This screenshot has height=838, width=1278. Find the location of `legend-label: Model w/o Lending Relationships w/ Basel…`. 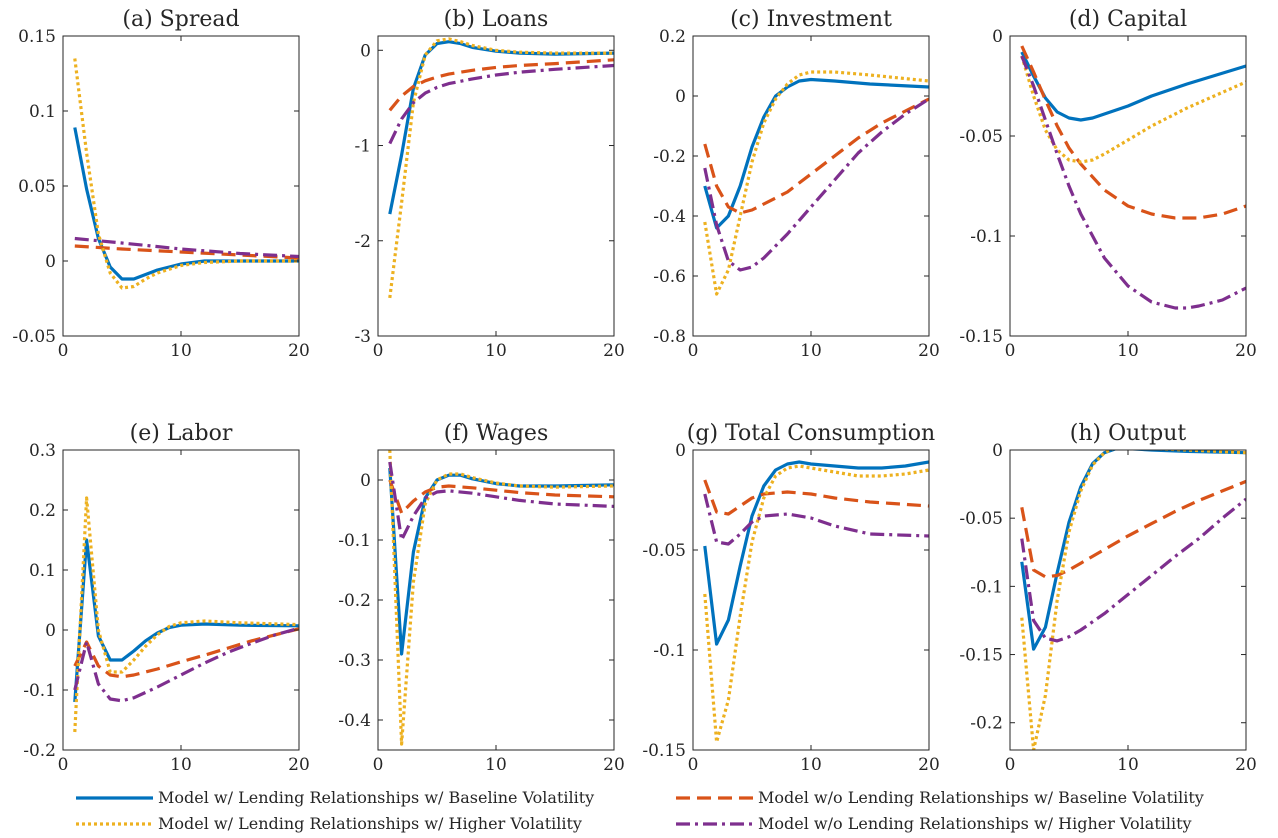

legend-label: Model w/o Lending Relationships w/ Basel… is located at coordinates (981, 797).